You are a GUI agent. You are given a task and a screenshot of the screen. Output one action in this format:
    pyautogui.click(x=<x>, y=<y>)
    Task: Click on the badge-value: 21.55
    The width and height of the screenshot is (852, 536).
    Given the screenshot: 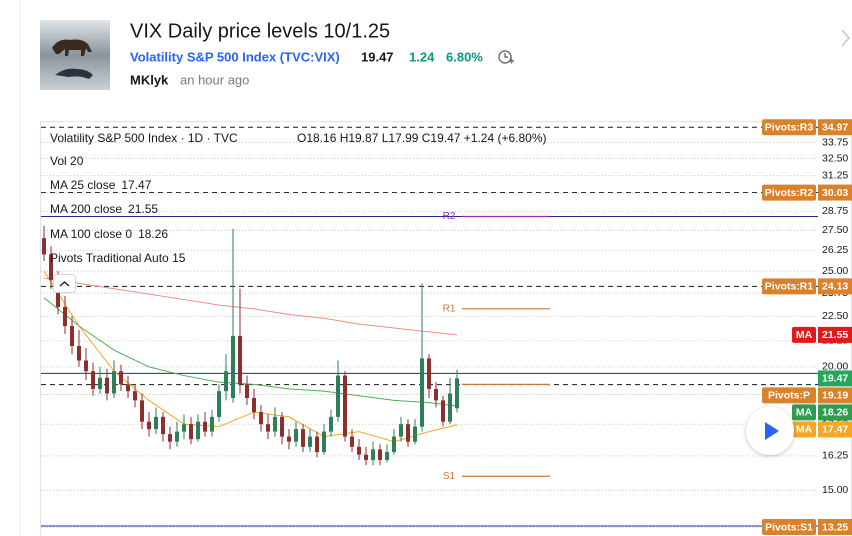 What is the action you would take?
    pyautogui.click(x=835, y=335)
    